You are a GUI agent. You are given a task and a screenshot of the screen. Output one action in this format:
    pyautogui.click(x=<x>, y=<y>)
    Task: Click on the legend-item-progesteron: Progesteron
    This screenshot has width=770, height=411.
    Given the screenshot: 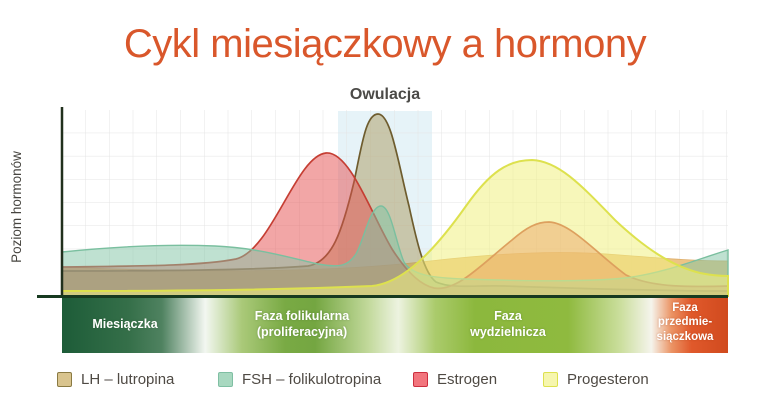 What is the action you would take?
    pyautogui.click(x=596, y=379)
    